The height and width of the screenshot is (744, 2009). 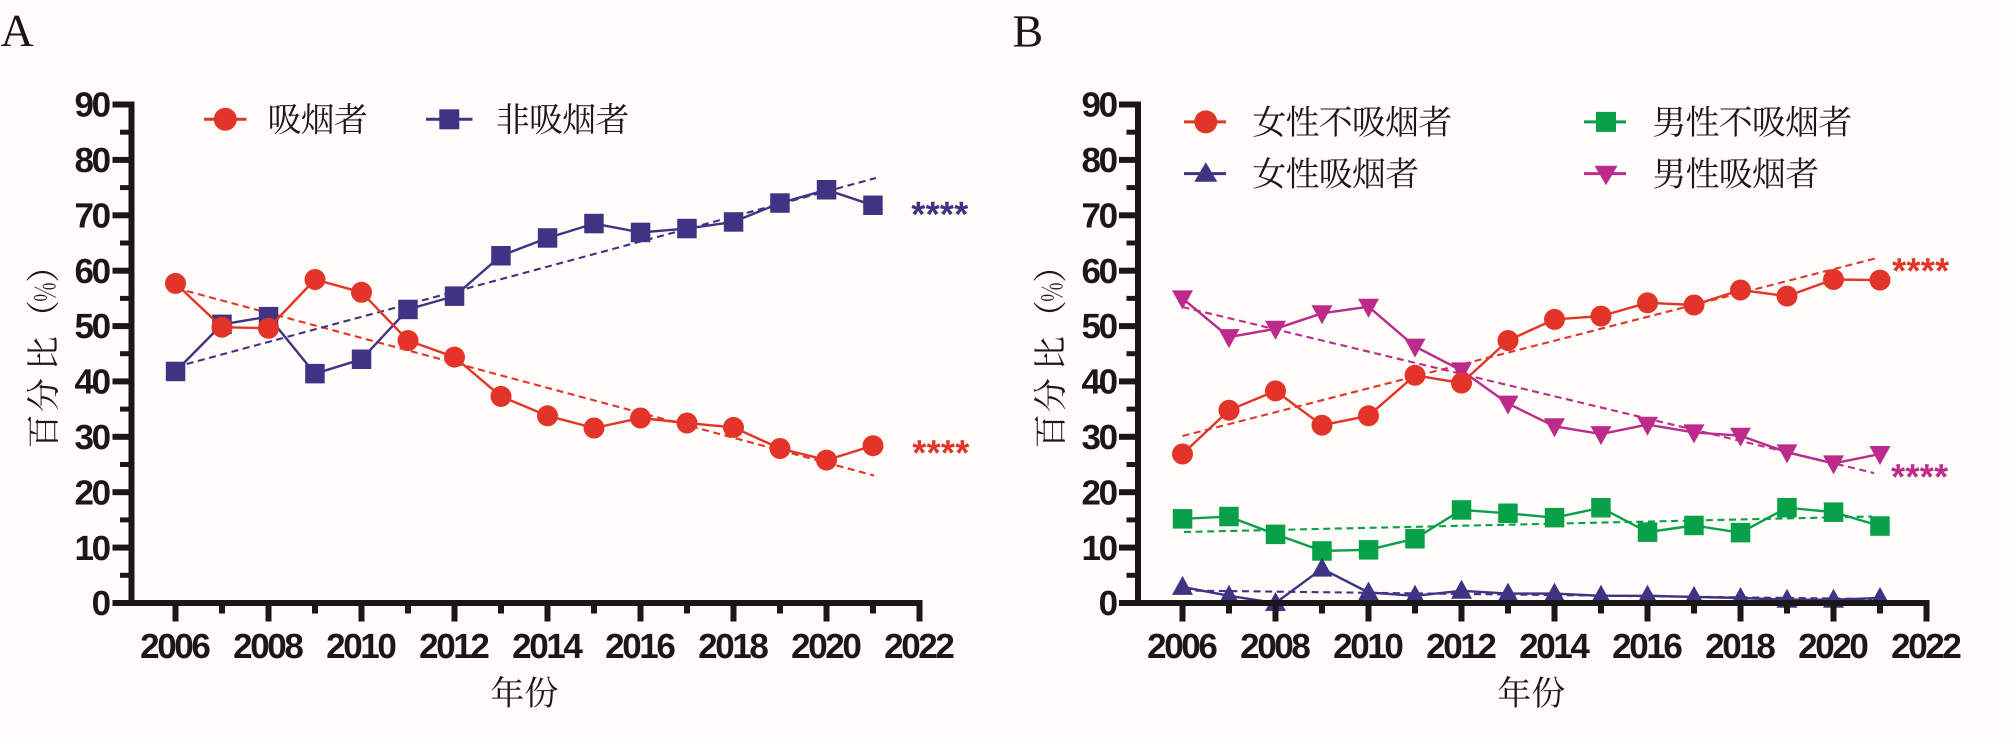 What do you see at coordinates (1028, 31) in the screenshot?
I see `svg-text: B` at bounding box center [1028, 31].